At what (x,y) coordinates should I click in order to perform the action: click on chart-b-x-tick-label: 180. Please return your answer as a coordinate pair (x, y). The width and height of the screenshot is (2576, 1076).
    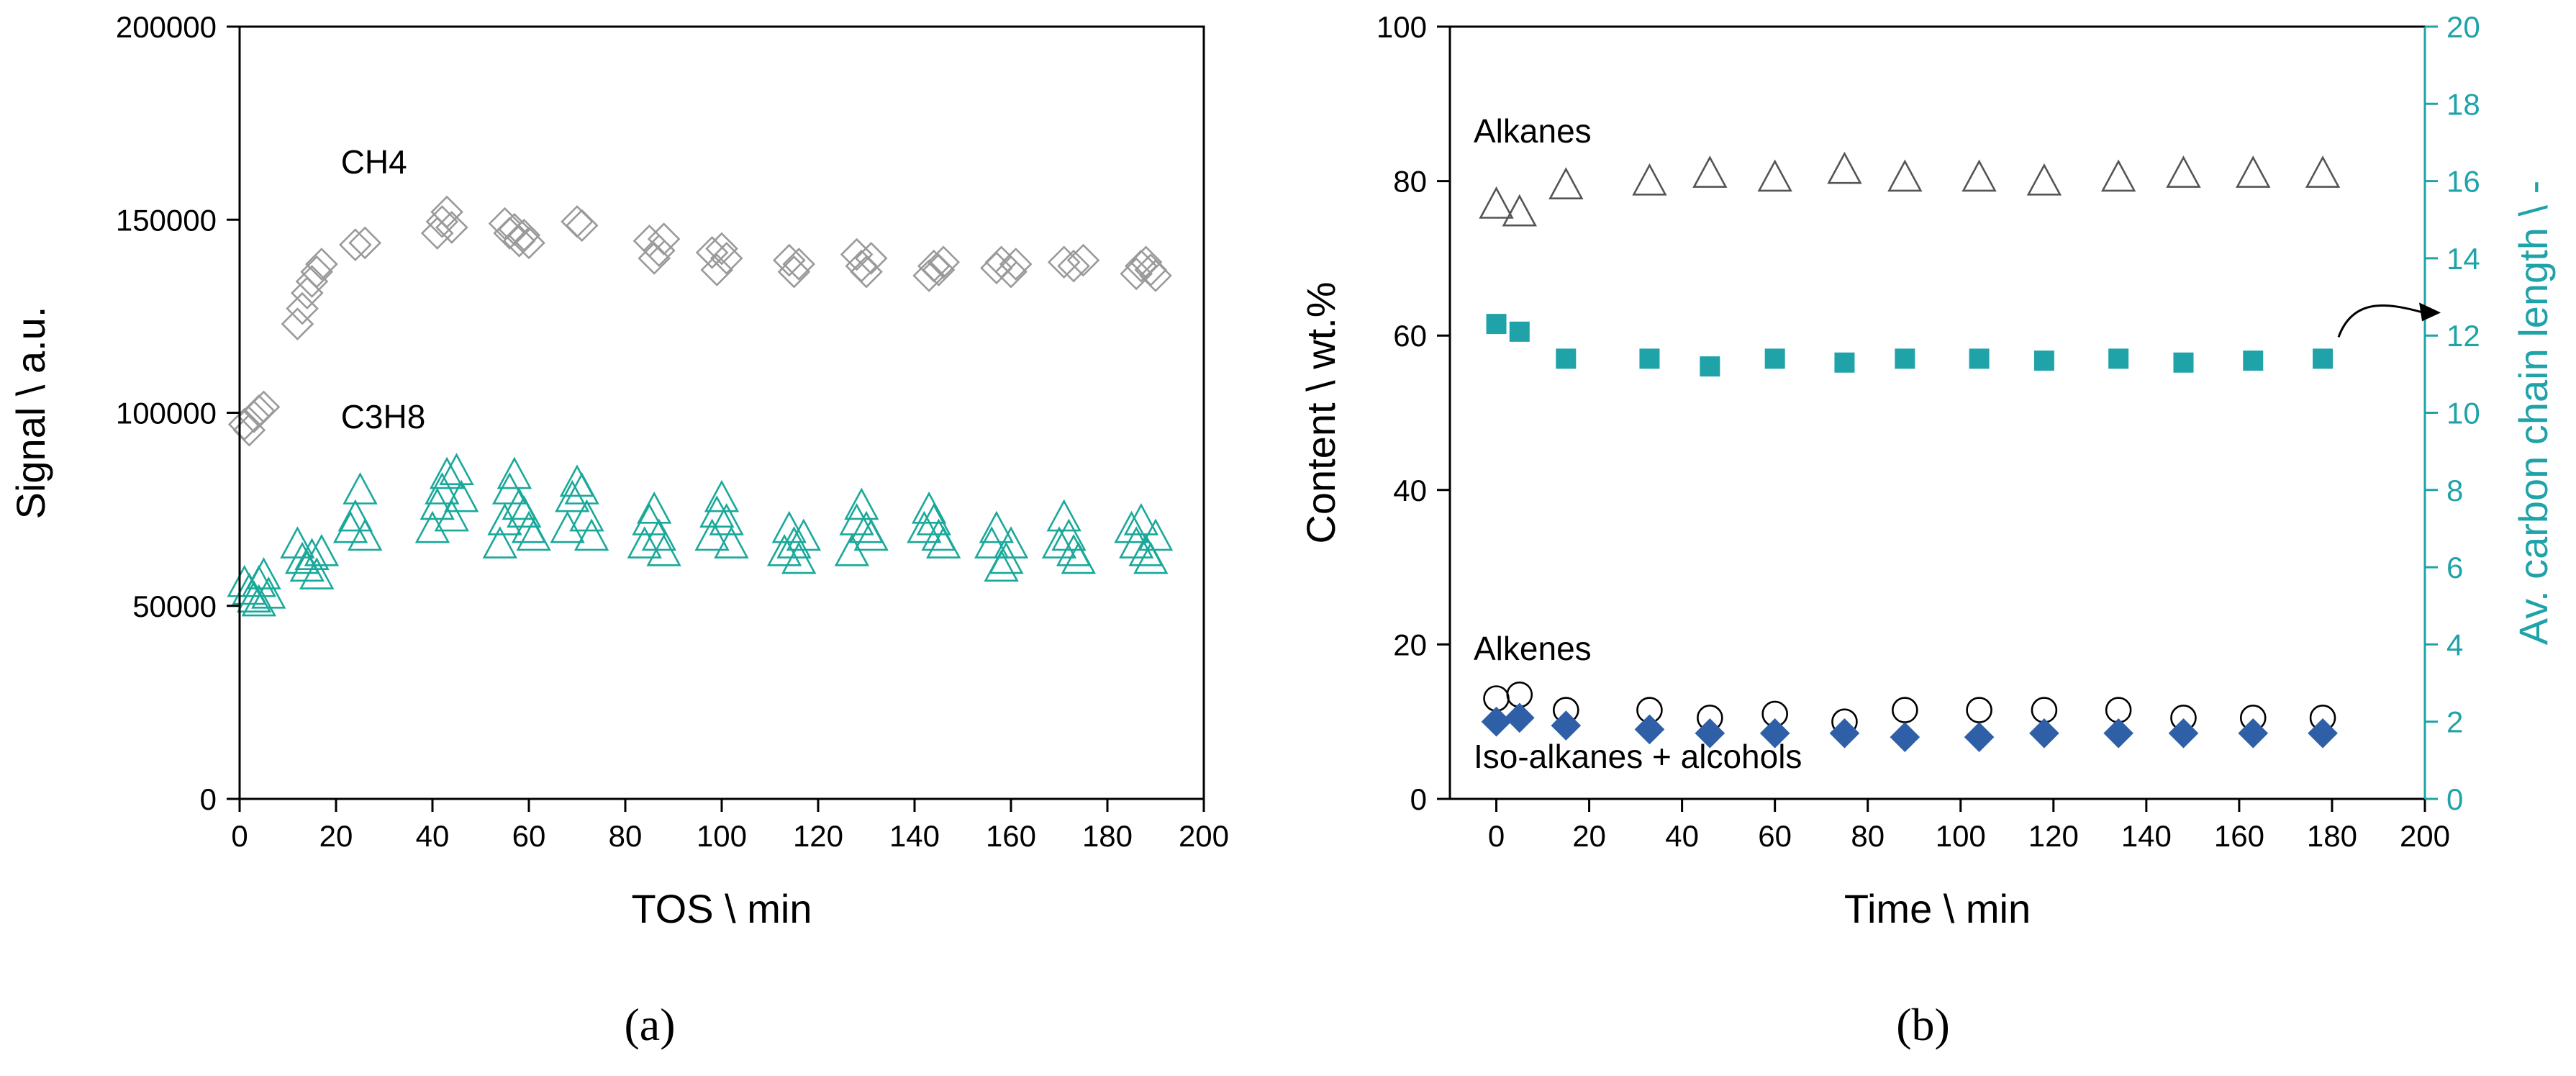
    Looking at the image, I should click on (2332, 836).